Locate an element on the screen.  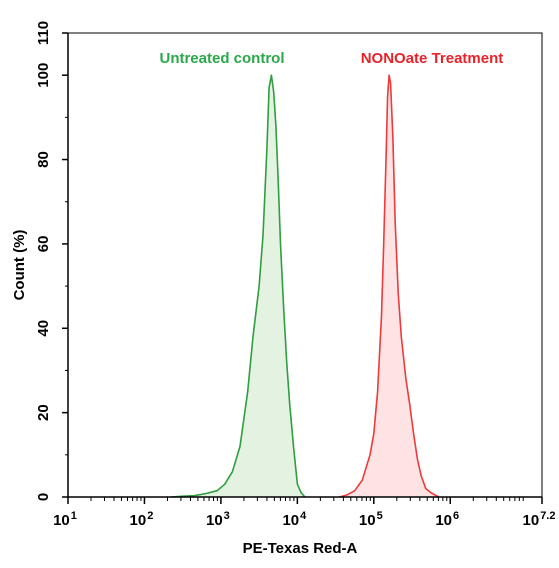
x-tick-label-6: 107.2 is located at coordinates (539, 519).